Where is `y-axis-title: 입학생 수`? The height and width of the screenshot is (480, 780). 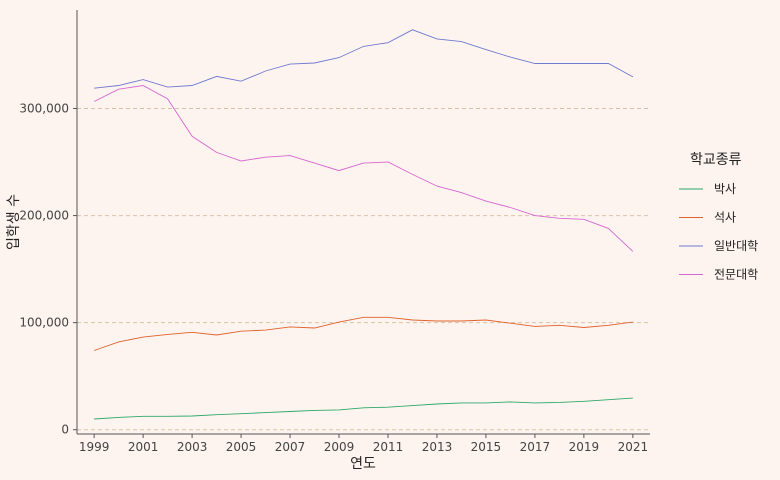
y-axis-title: 입학생 수 is located at coordinates (14, 222).